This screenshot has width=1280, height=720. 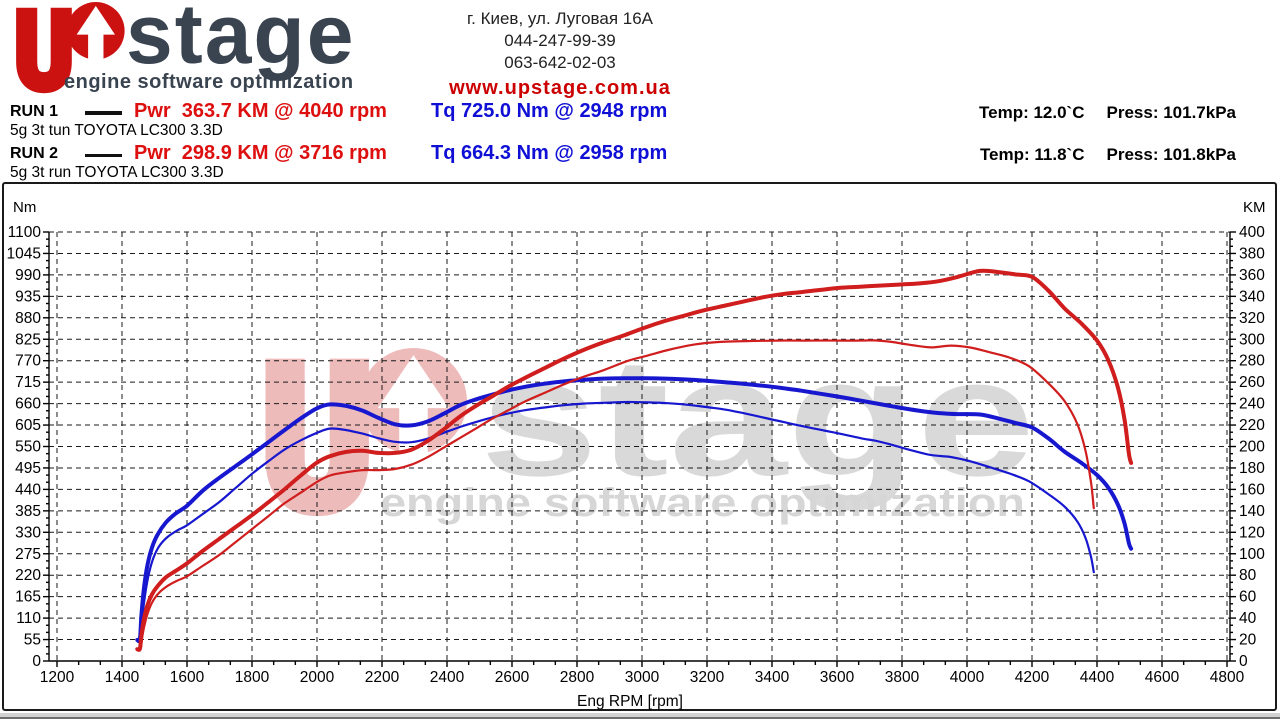 What do you see at coordinates (103, 155) in the screenshot?
I see `run2-line-swatch` at bounding box center [103, 155].